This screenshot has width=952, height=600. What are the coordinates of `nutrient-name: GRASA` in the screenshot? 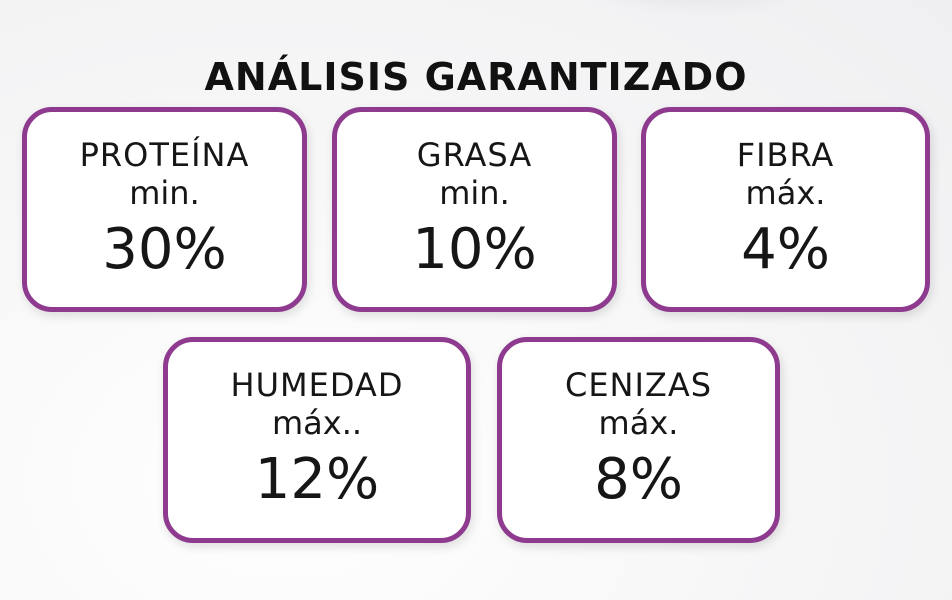 It's located at (474, 155).